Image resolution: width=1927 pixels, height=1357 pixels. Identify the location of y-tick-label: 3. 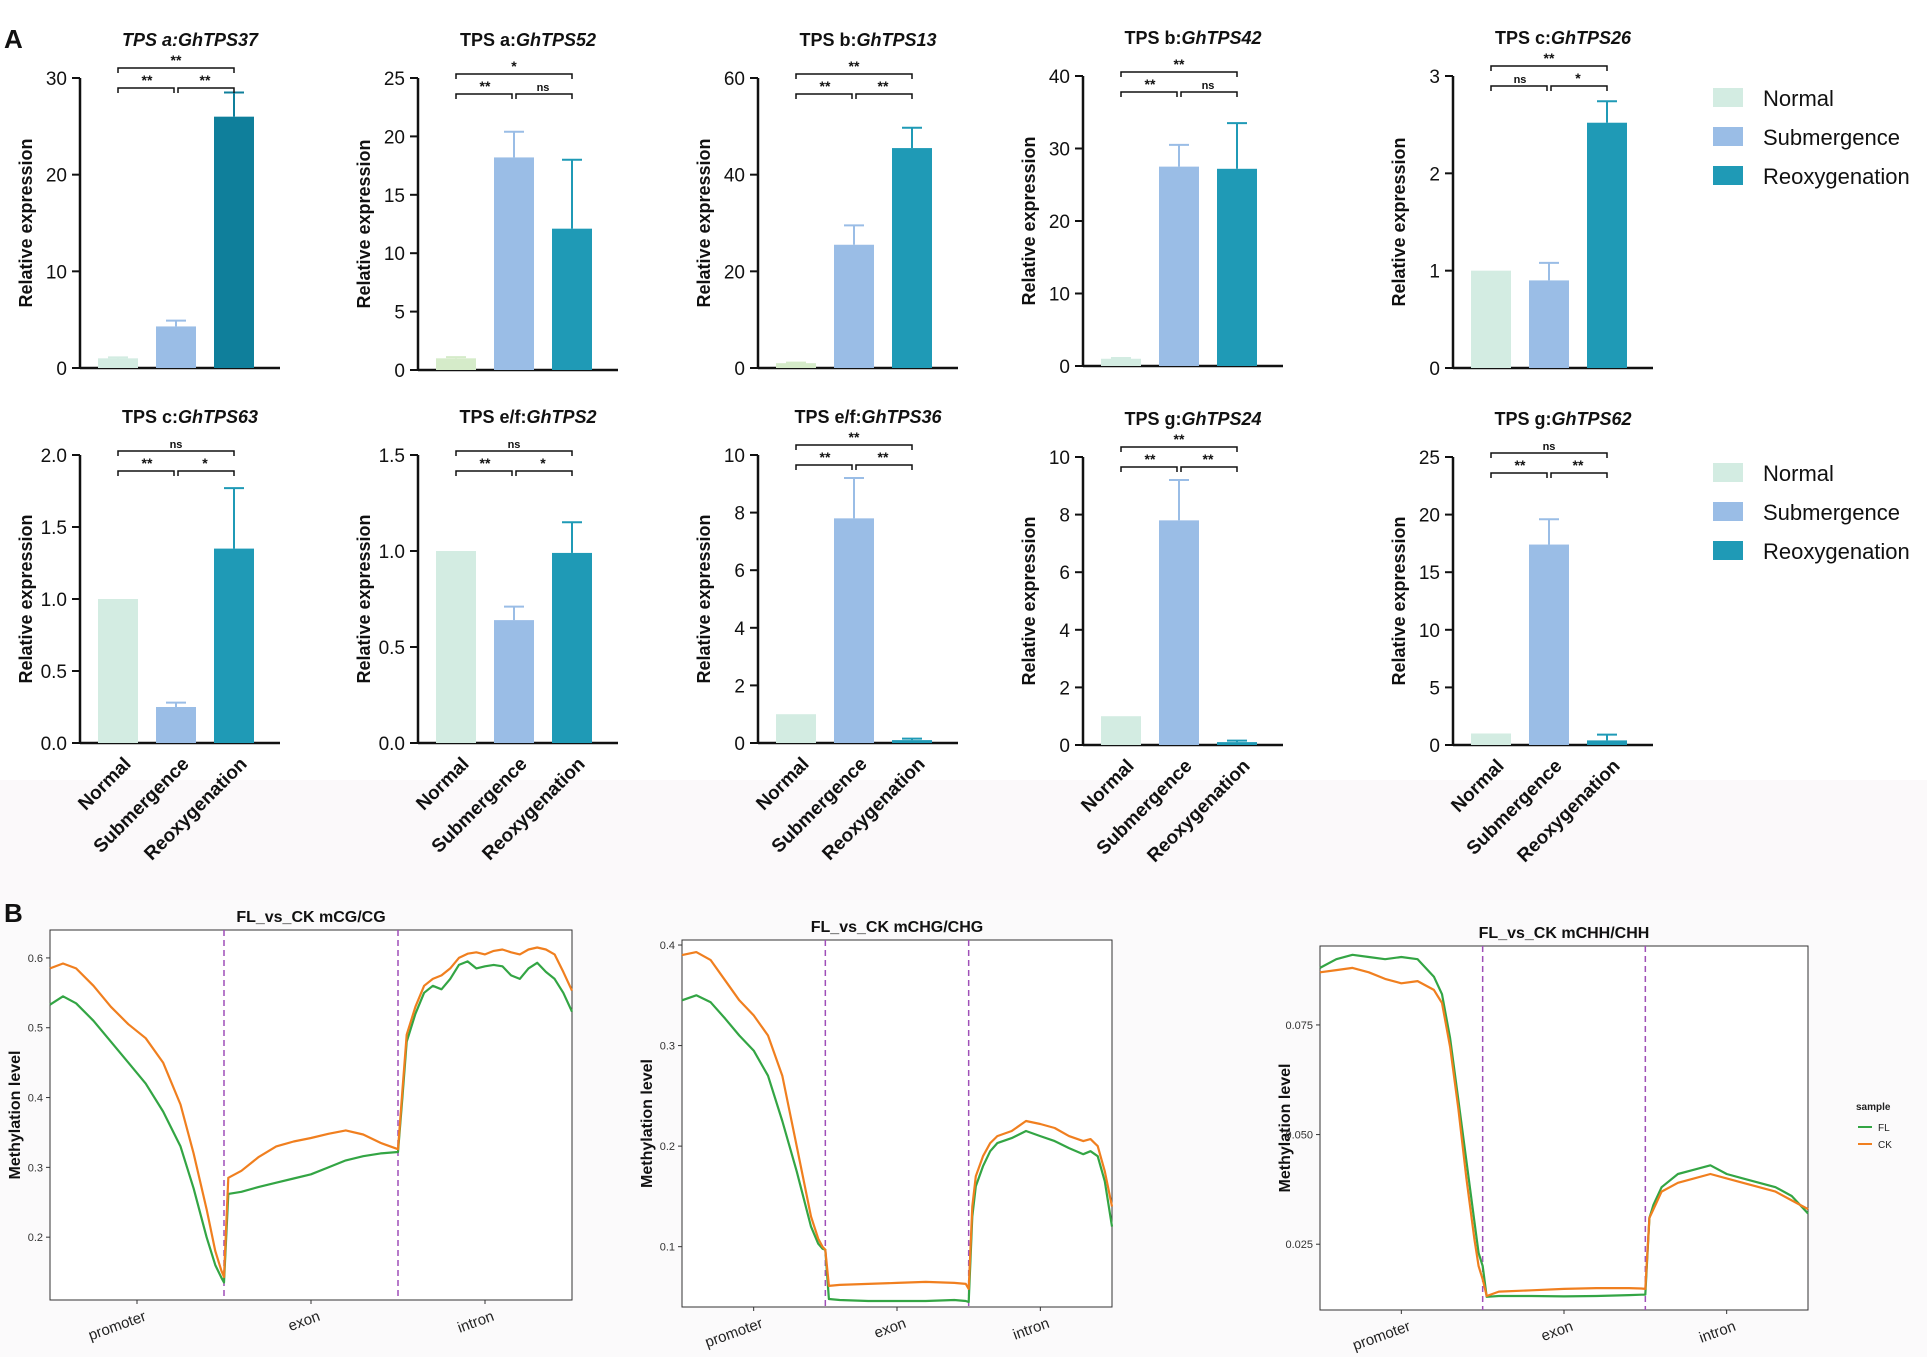
(1434, 77).